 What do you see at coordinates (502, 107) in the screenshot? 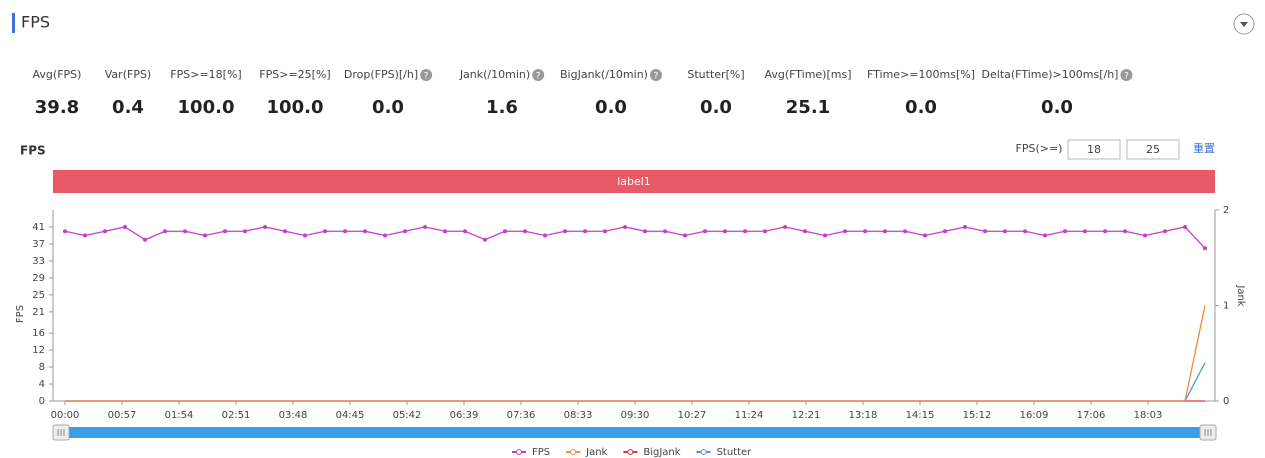
I see `stat-value: 1.6` at bounding box center [502, 107].